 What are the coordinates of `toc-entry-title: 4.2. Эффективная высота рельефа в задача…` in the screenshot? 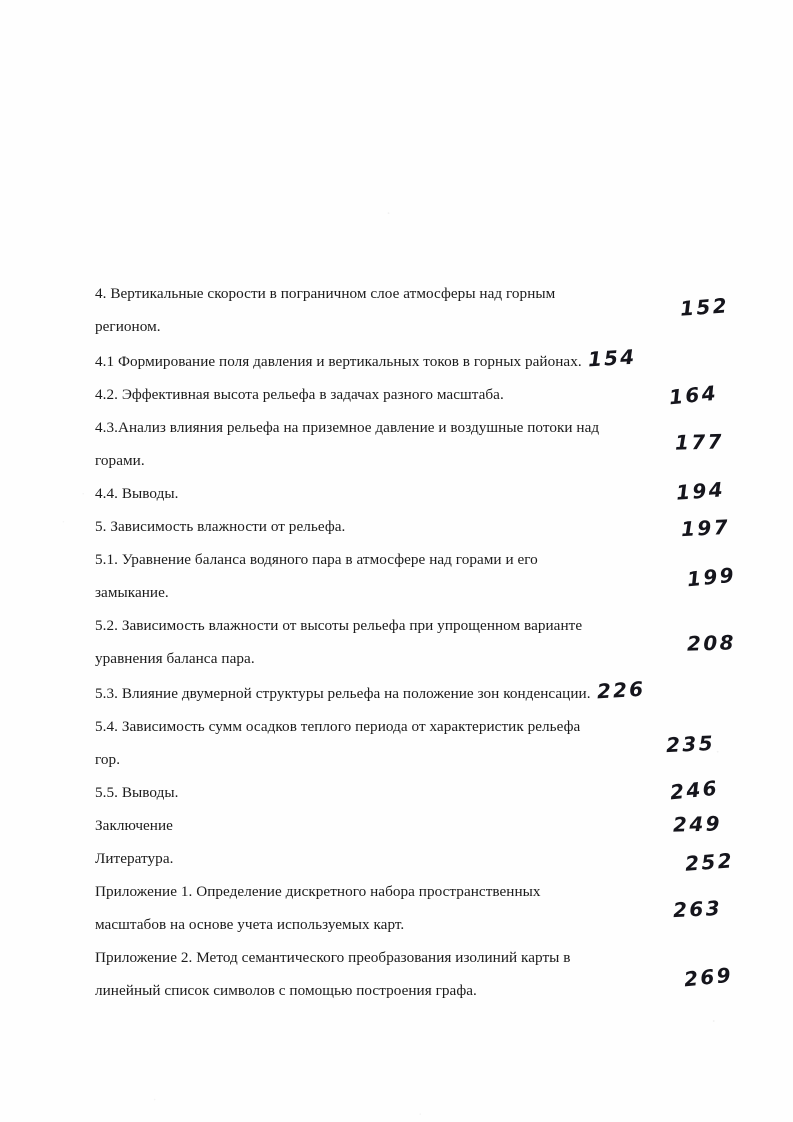 It's located at (299, 394).